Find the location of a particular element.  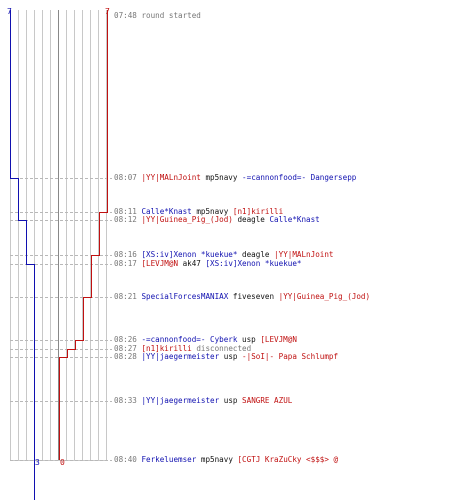

event-time: 08:27 is located at coordinates (125, 348).